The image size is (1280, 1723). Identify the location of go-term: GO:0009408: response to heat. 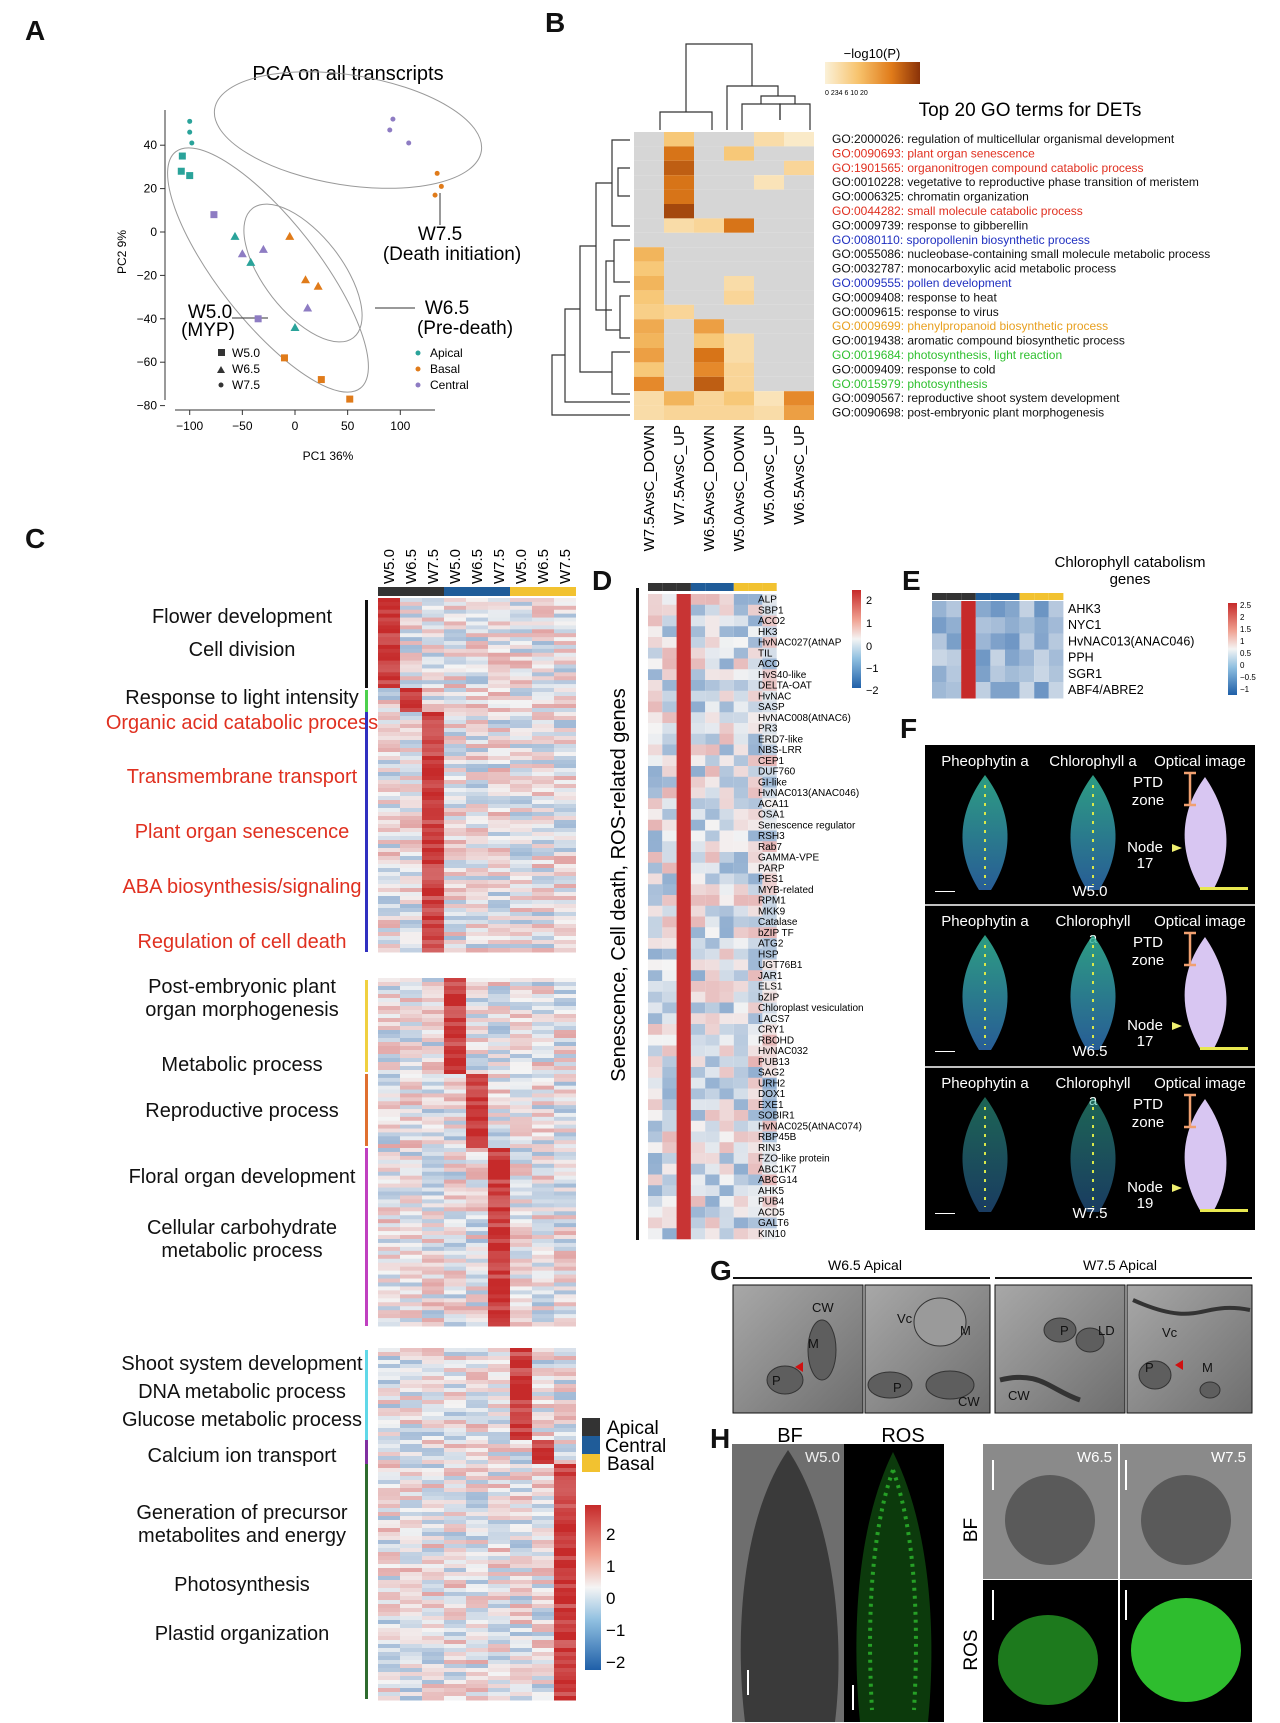
(914, 297).